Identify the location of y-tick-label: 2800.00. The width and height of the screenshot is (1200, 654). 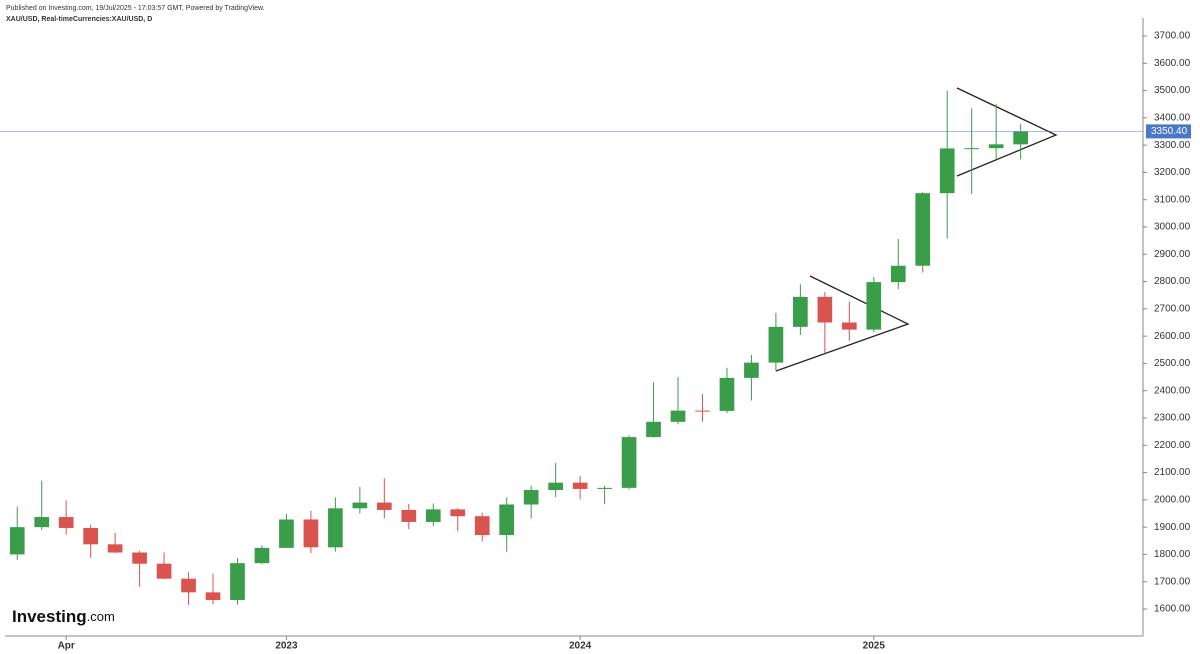
(1172, 281).